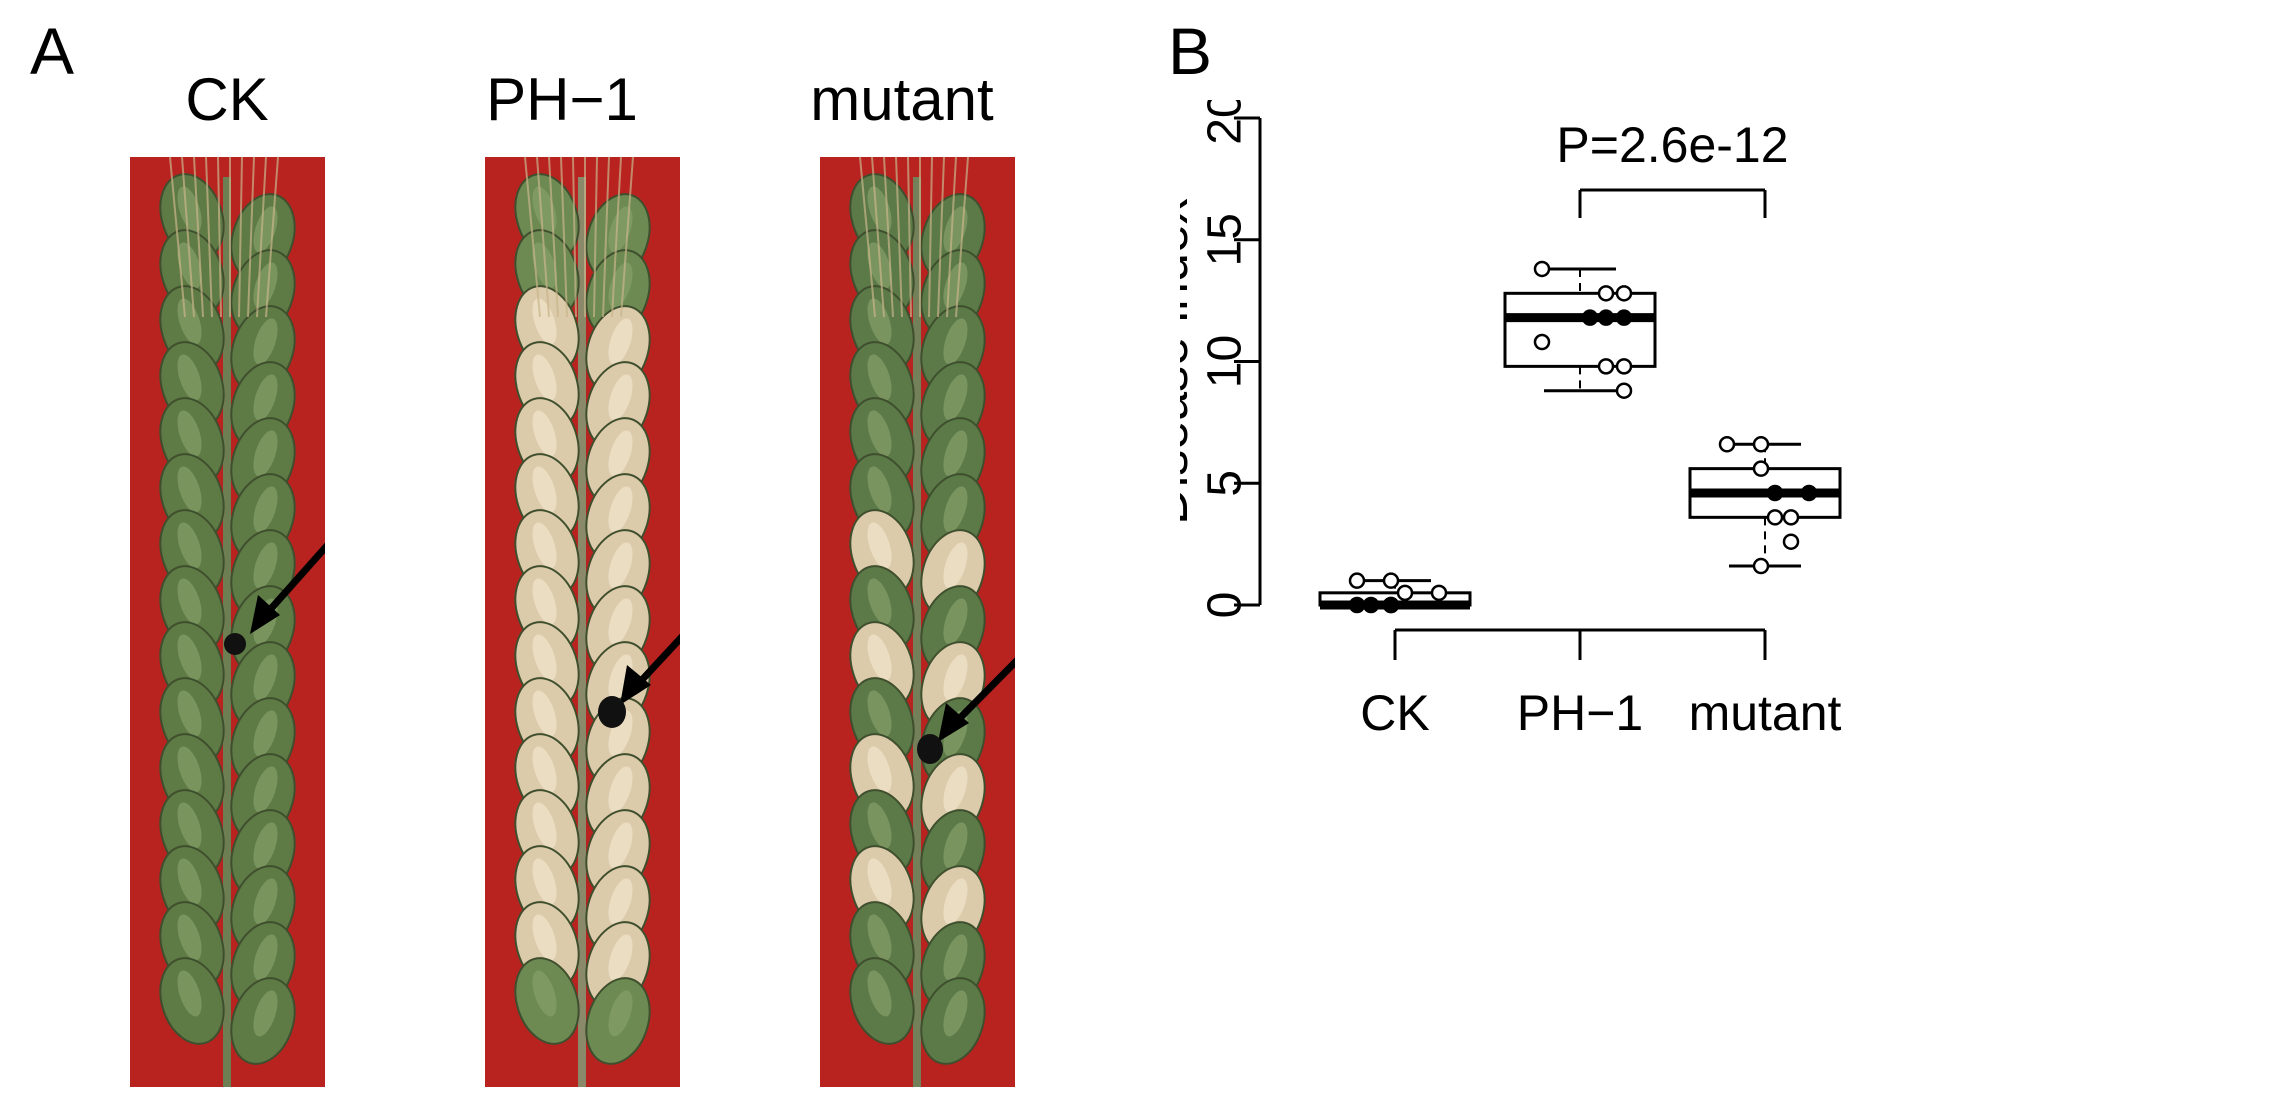  I want to click on photo-label-ck: CK, so click(227, 99).